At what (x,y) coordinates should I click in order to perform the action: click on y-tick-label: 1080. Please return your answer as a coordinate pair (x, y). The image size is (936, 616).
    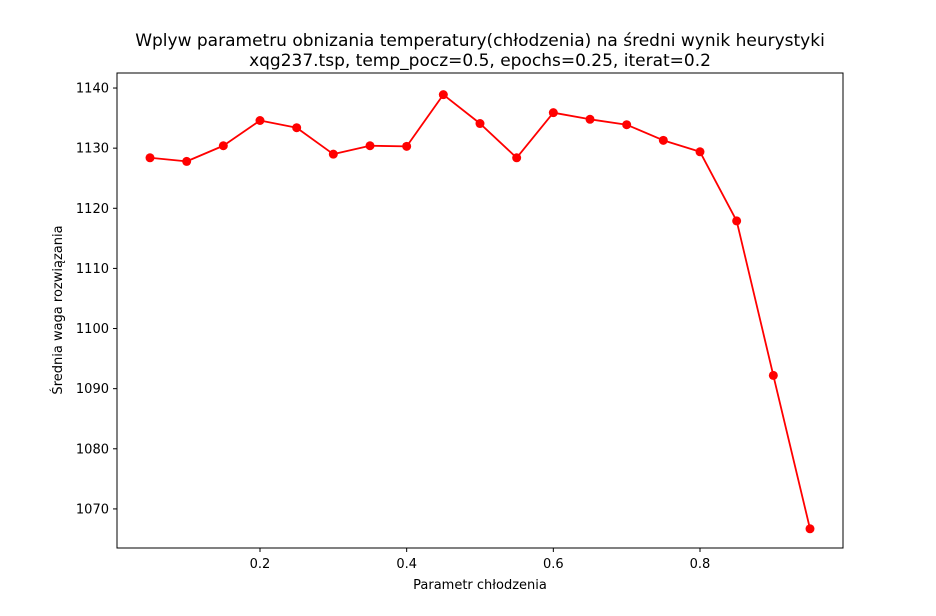
    Looking at the image, I should click on (92, 449).